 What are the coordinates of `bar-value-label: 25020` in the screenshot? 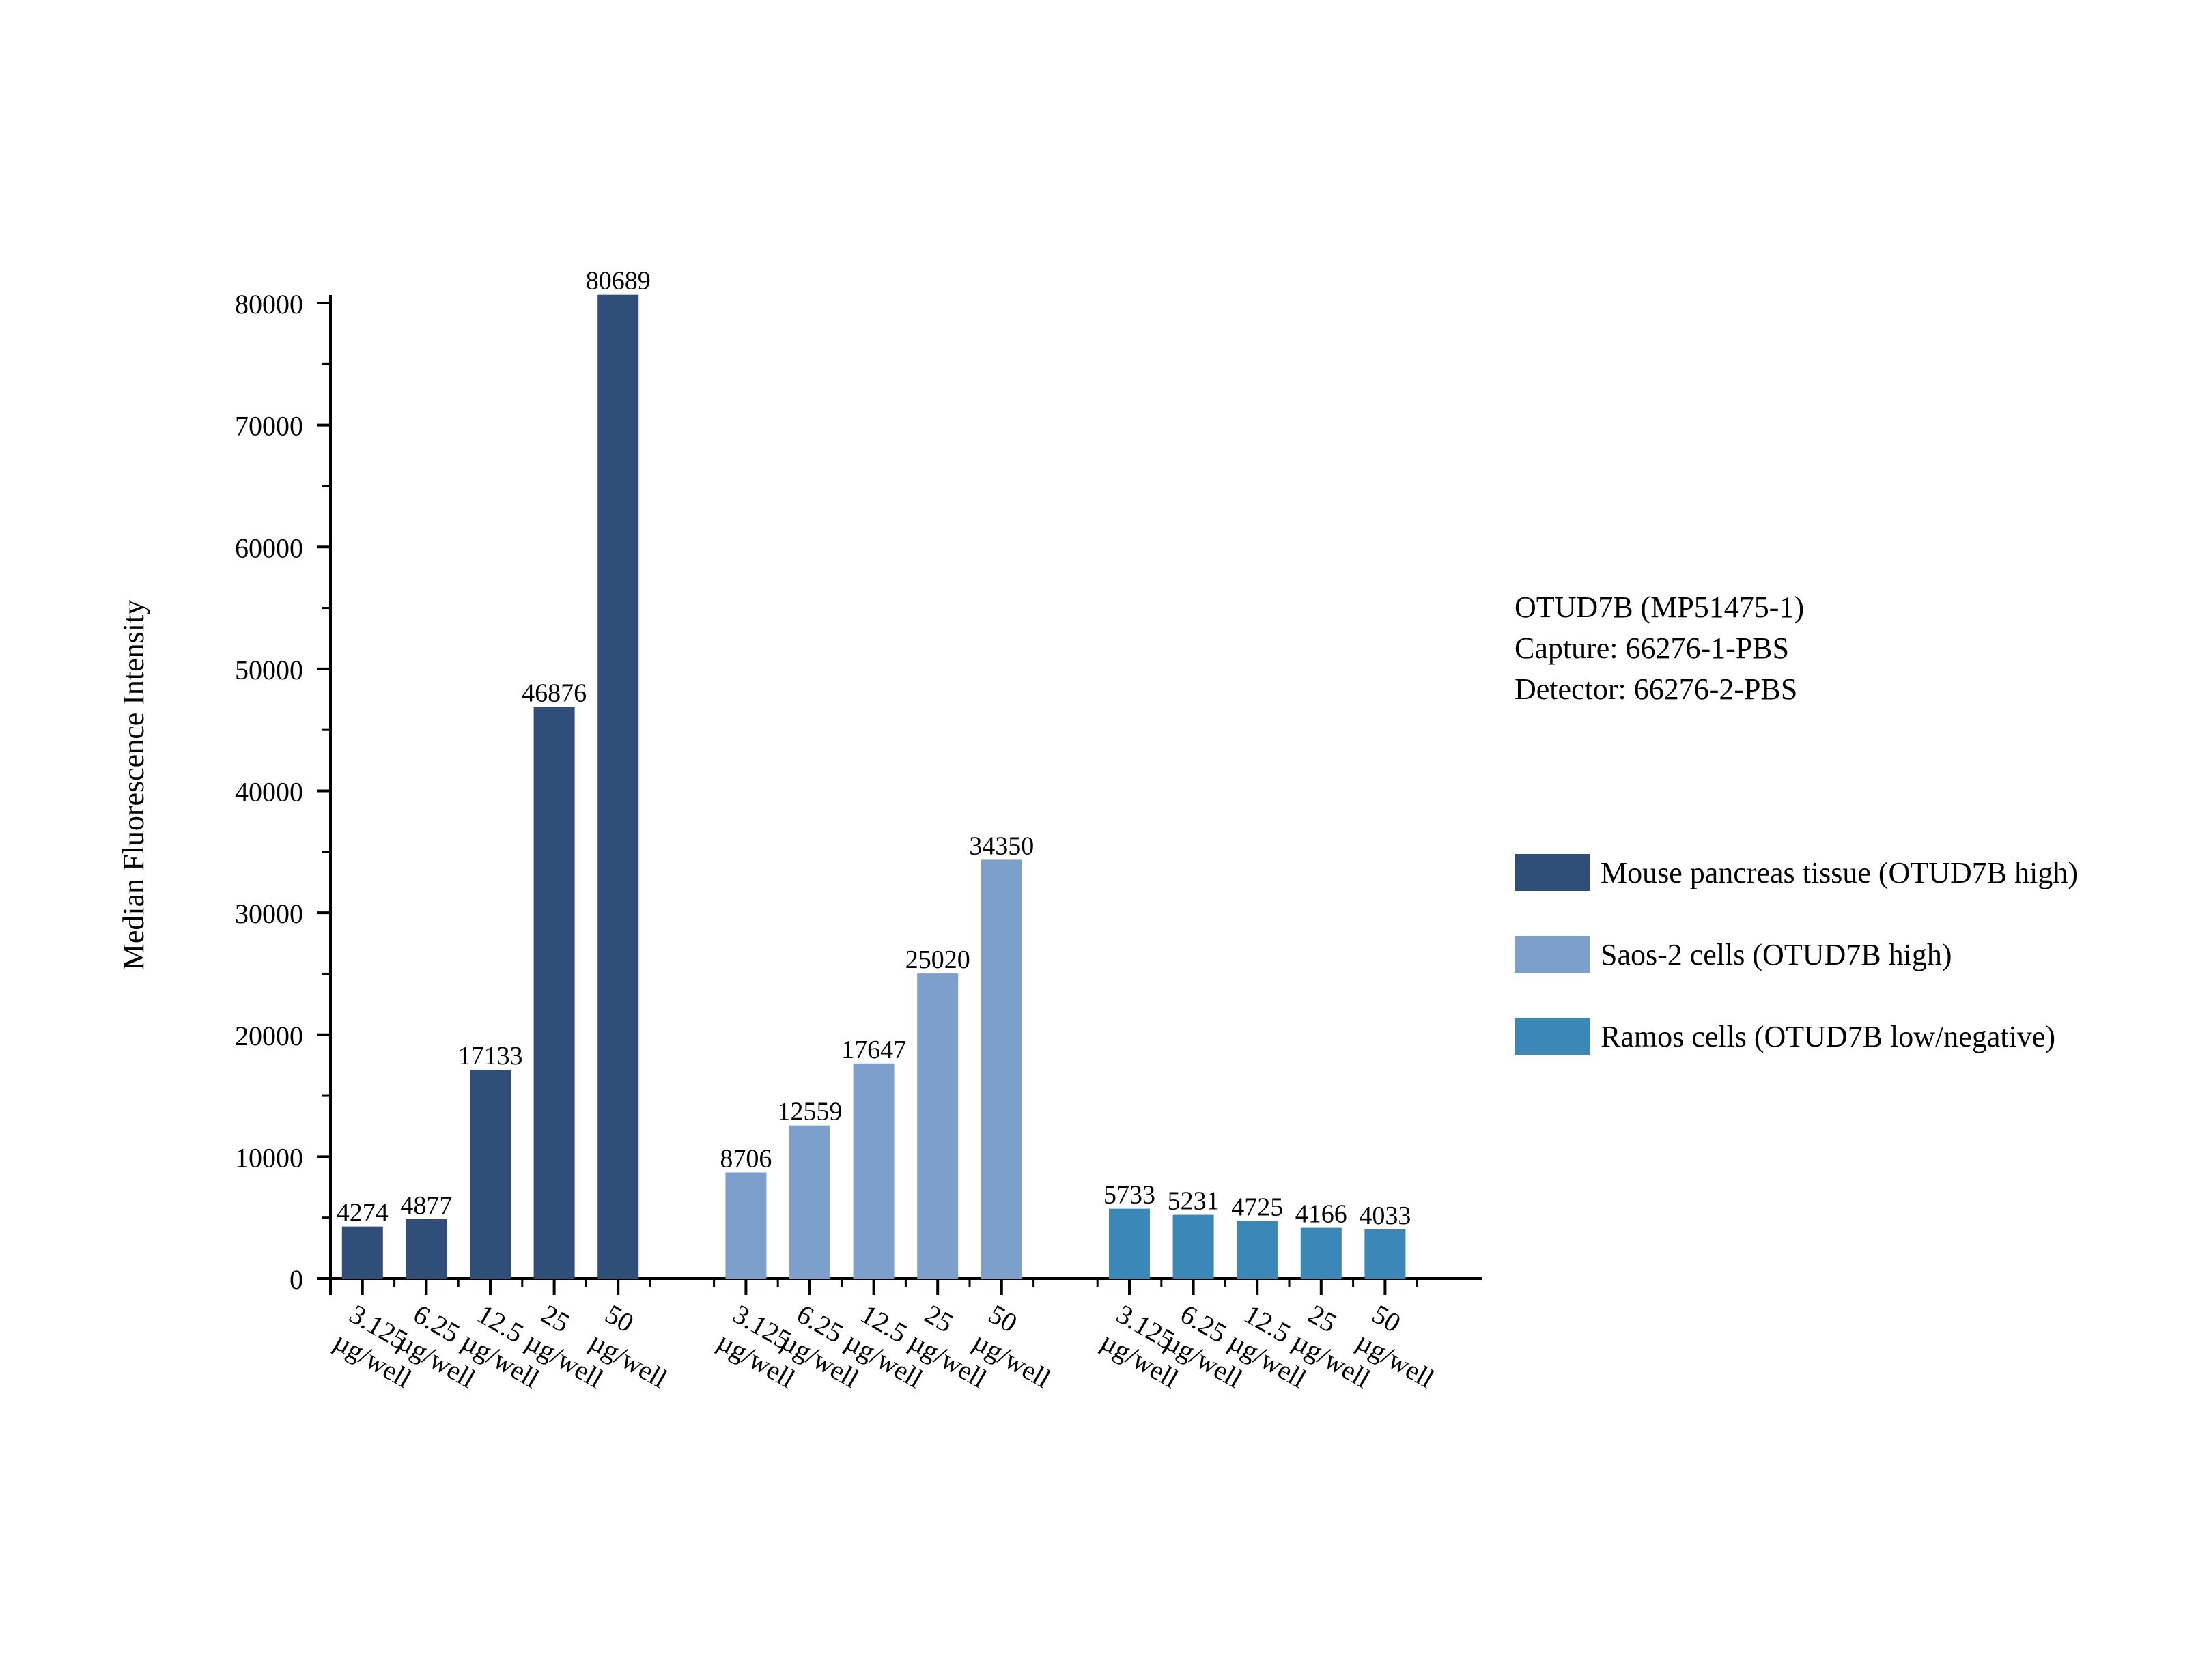 It's located at (938, 959).